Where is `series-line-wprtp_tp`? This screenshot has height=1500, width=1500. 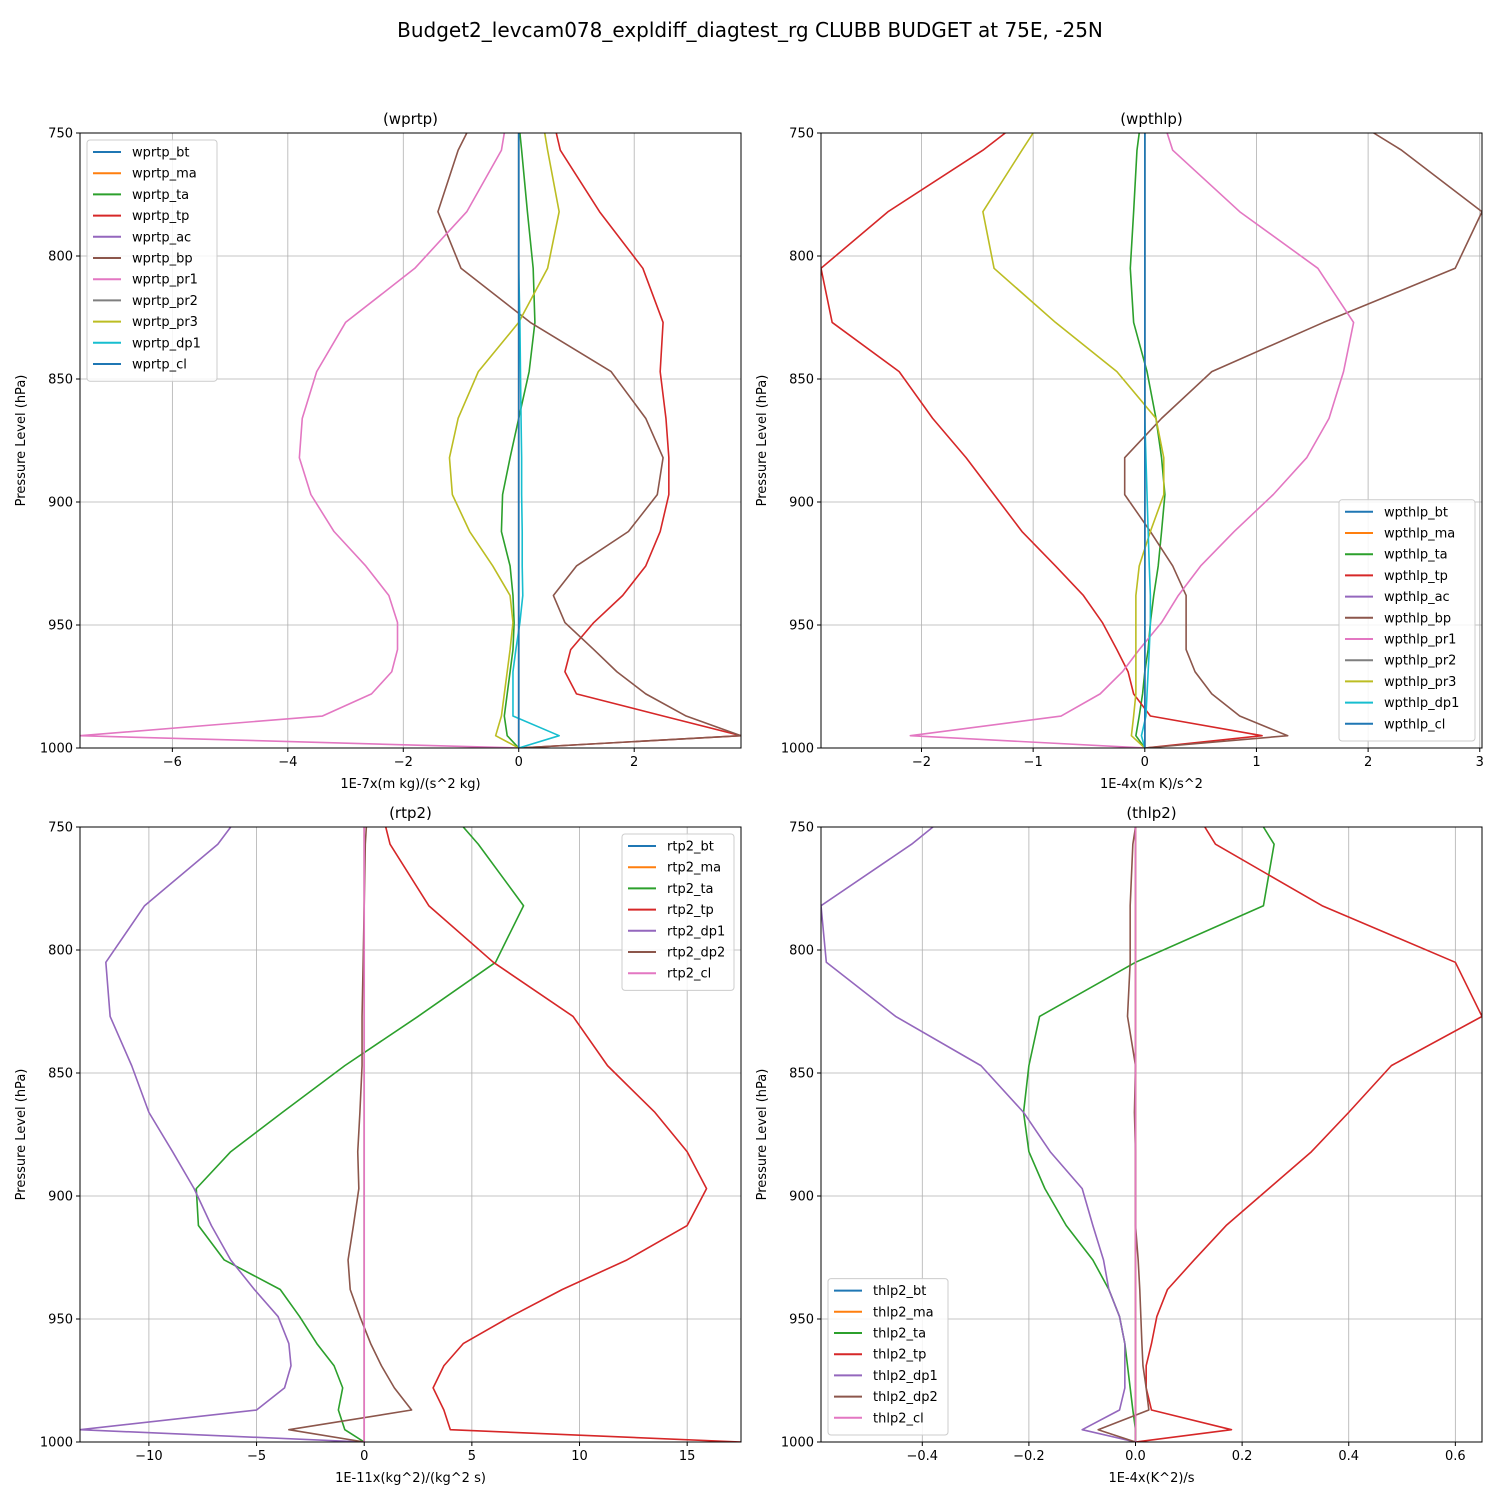 series-line-wprtp_tp is located at coordinates (629, 440).